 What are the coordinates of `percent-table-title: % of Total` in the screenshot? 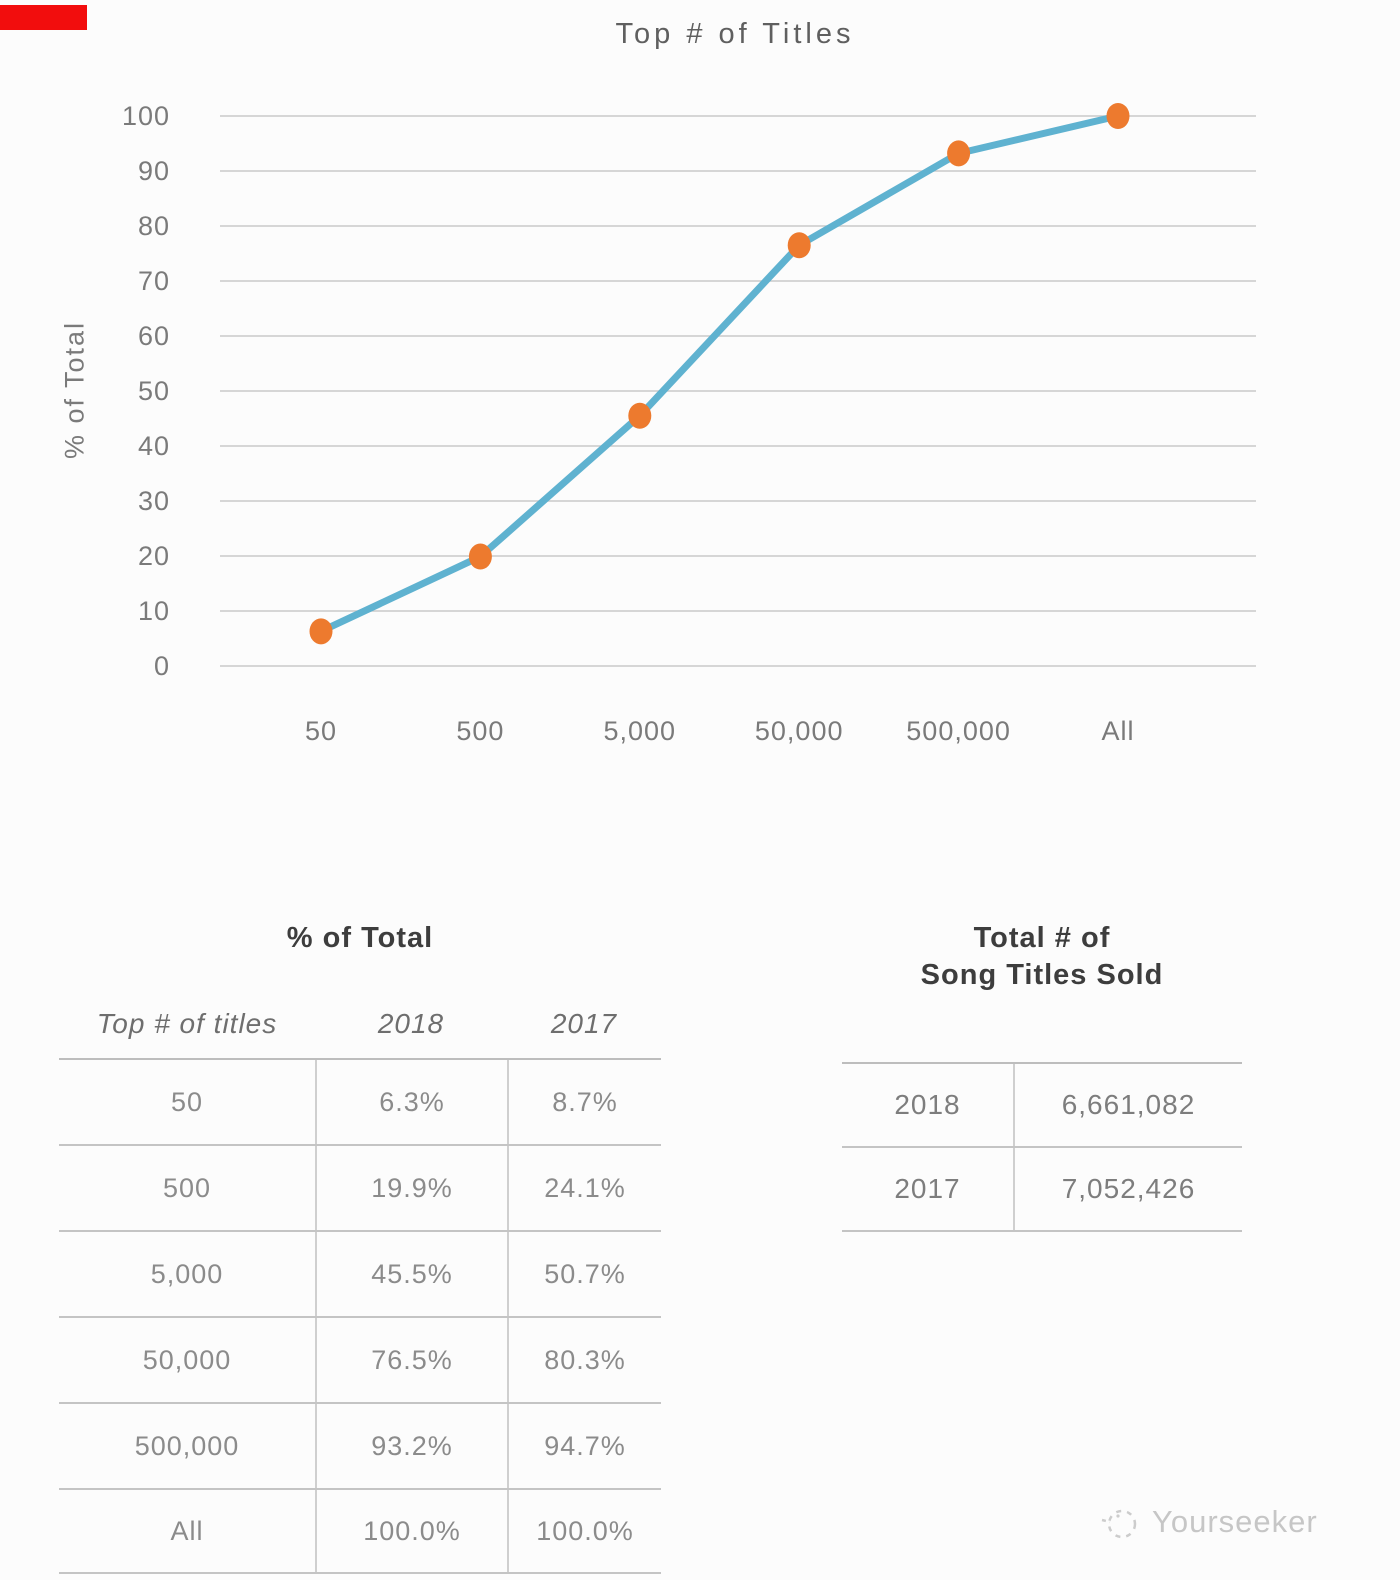 It's located at (360, 938).